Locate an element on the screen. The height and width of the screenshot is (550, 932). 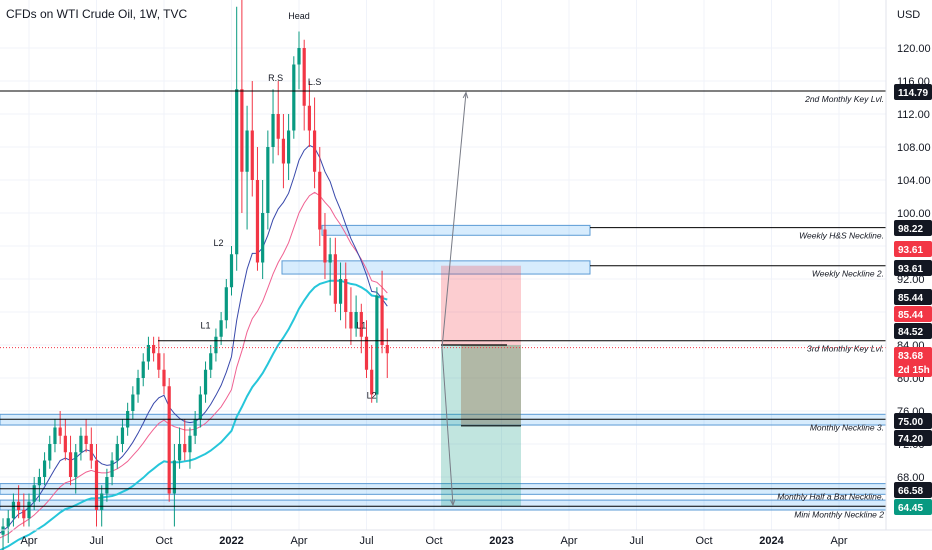
short-position-tool is located at coordinates (481, 386).